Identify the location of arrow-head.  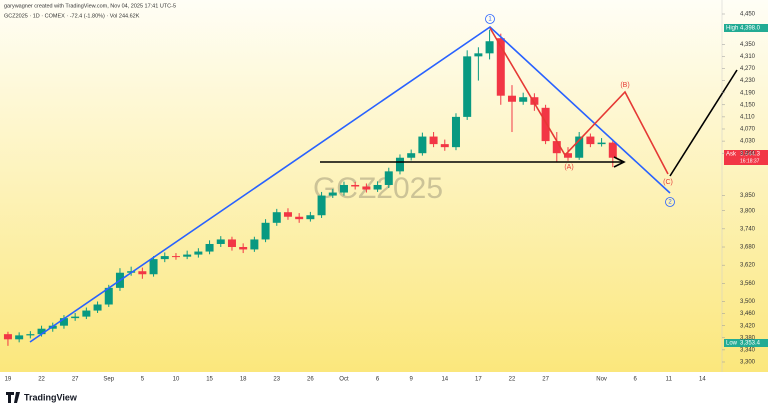
(619, 162).